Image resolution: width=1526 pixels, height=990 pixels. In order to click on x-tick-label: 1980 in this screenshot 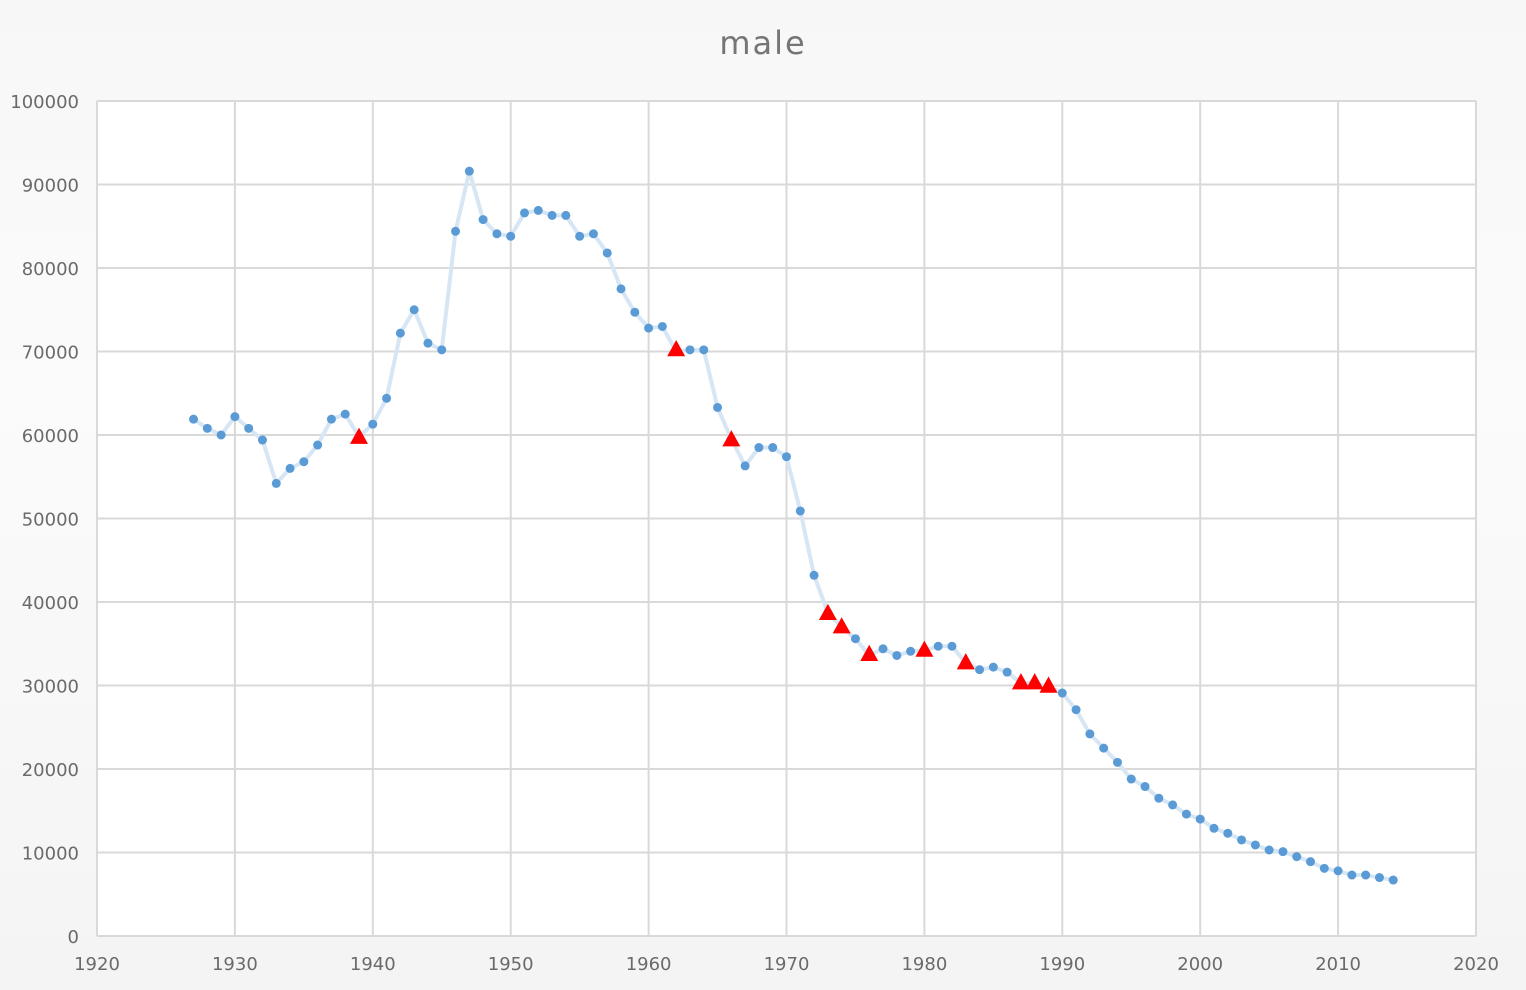, I will do `click(924, 964)`.